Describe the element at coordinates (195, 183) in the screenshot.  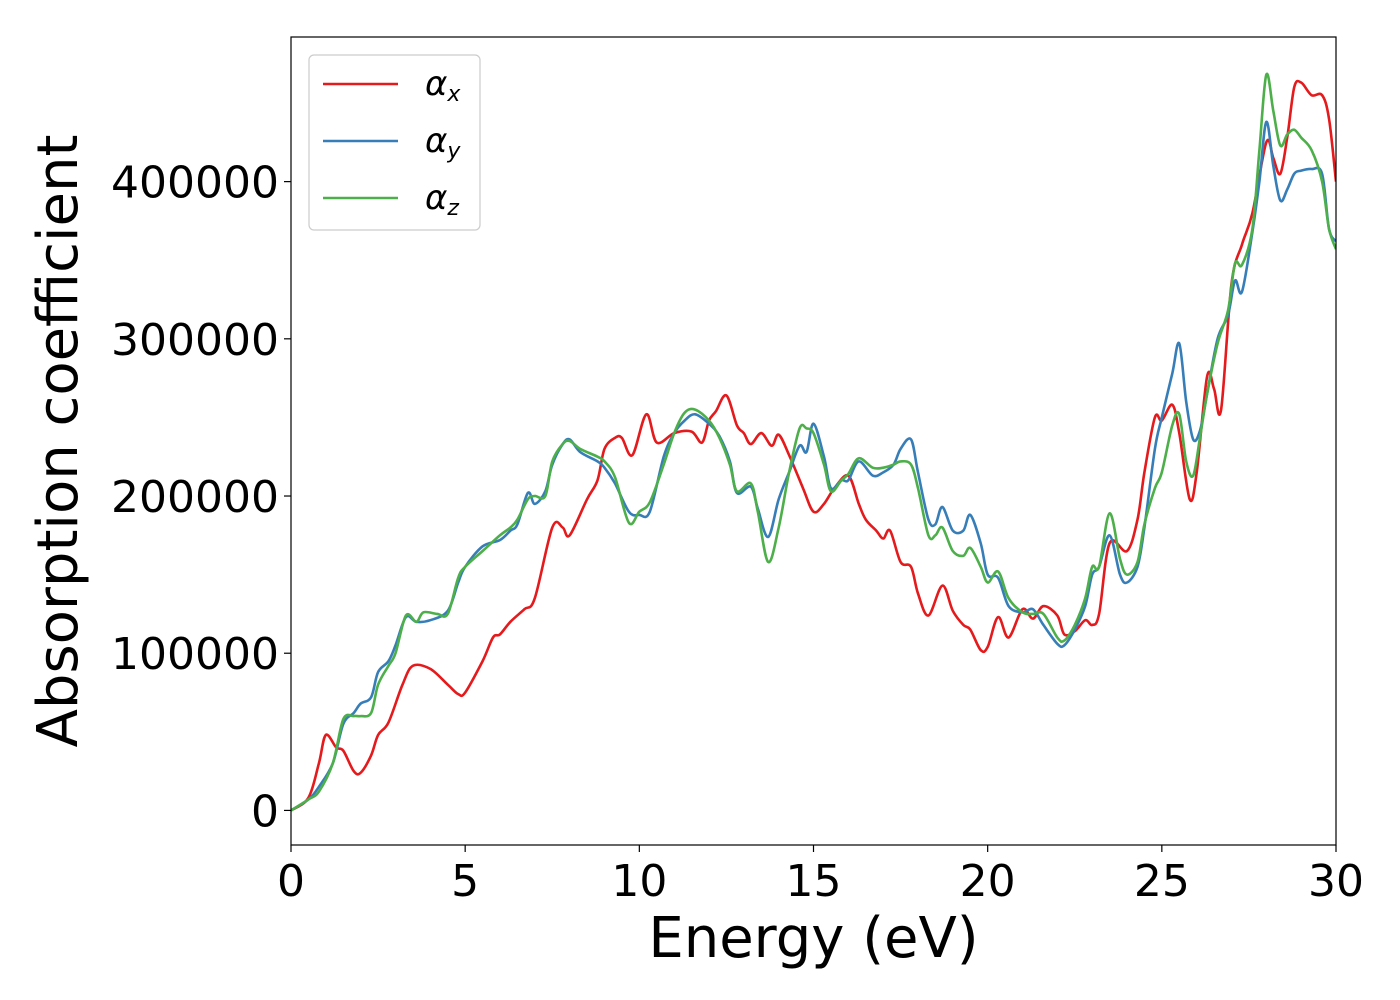
I see `y-tick-label: 400000` at that location.